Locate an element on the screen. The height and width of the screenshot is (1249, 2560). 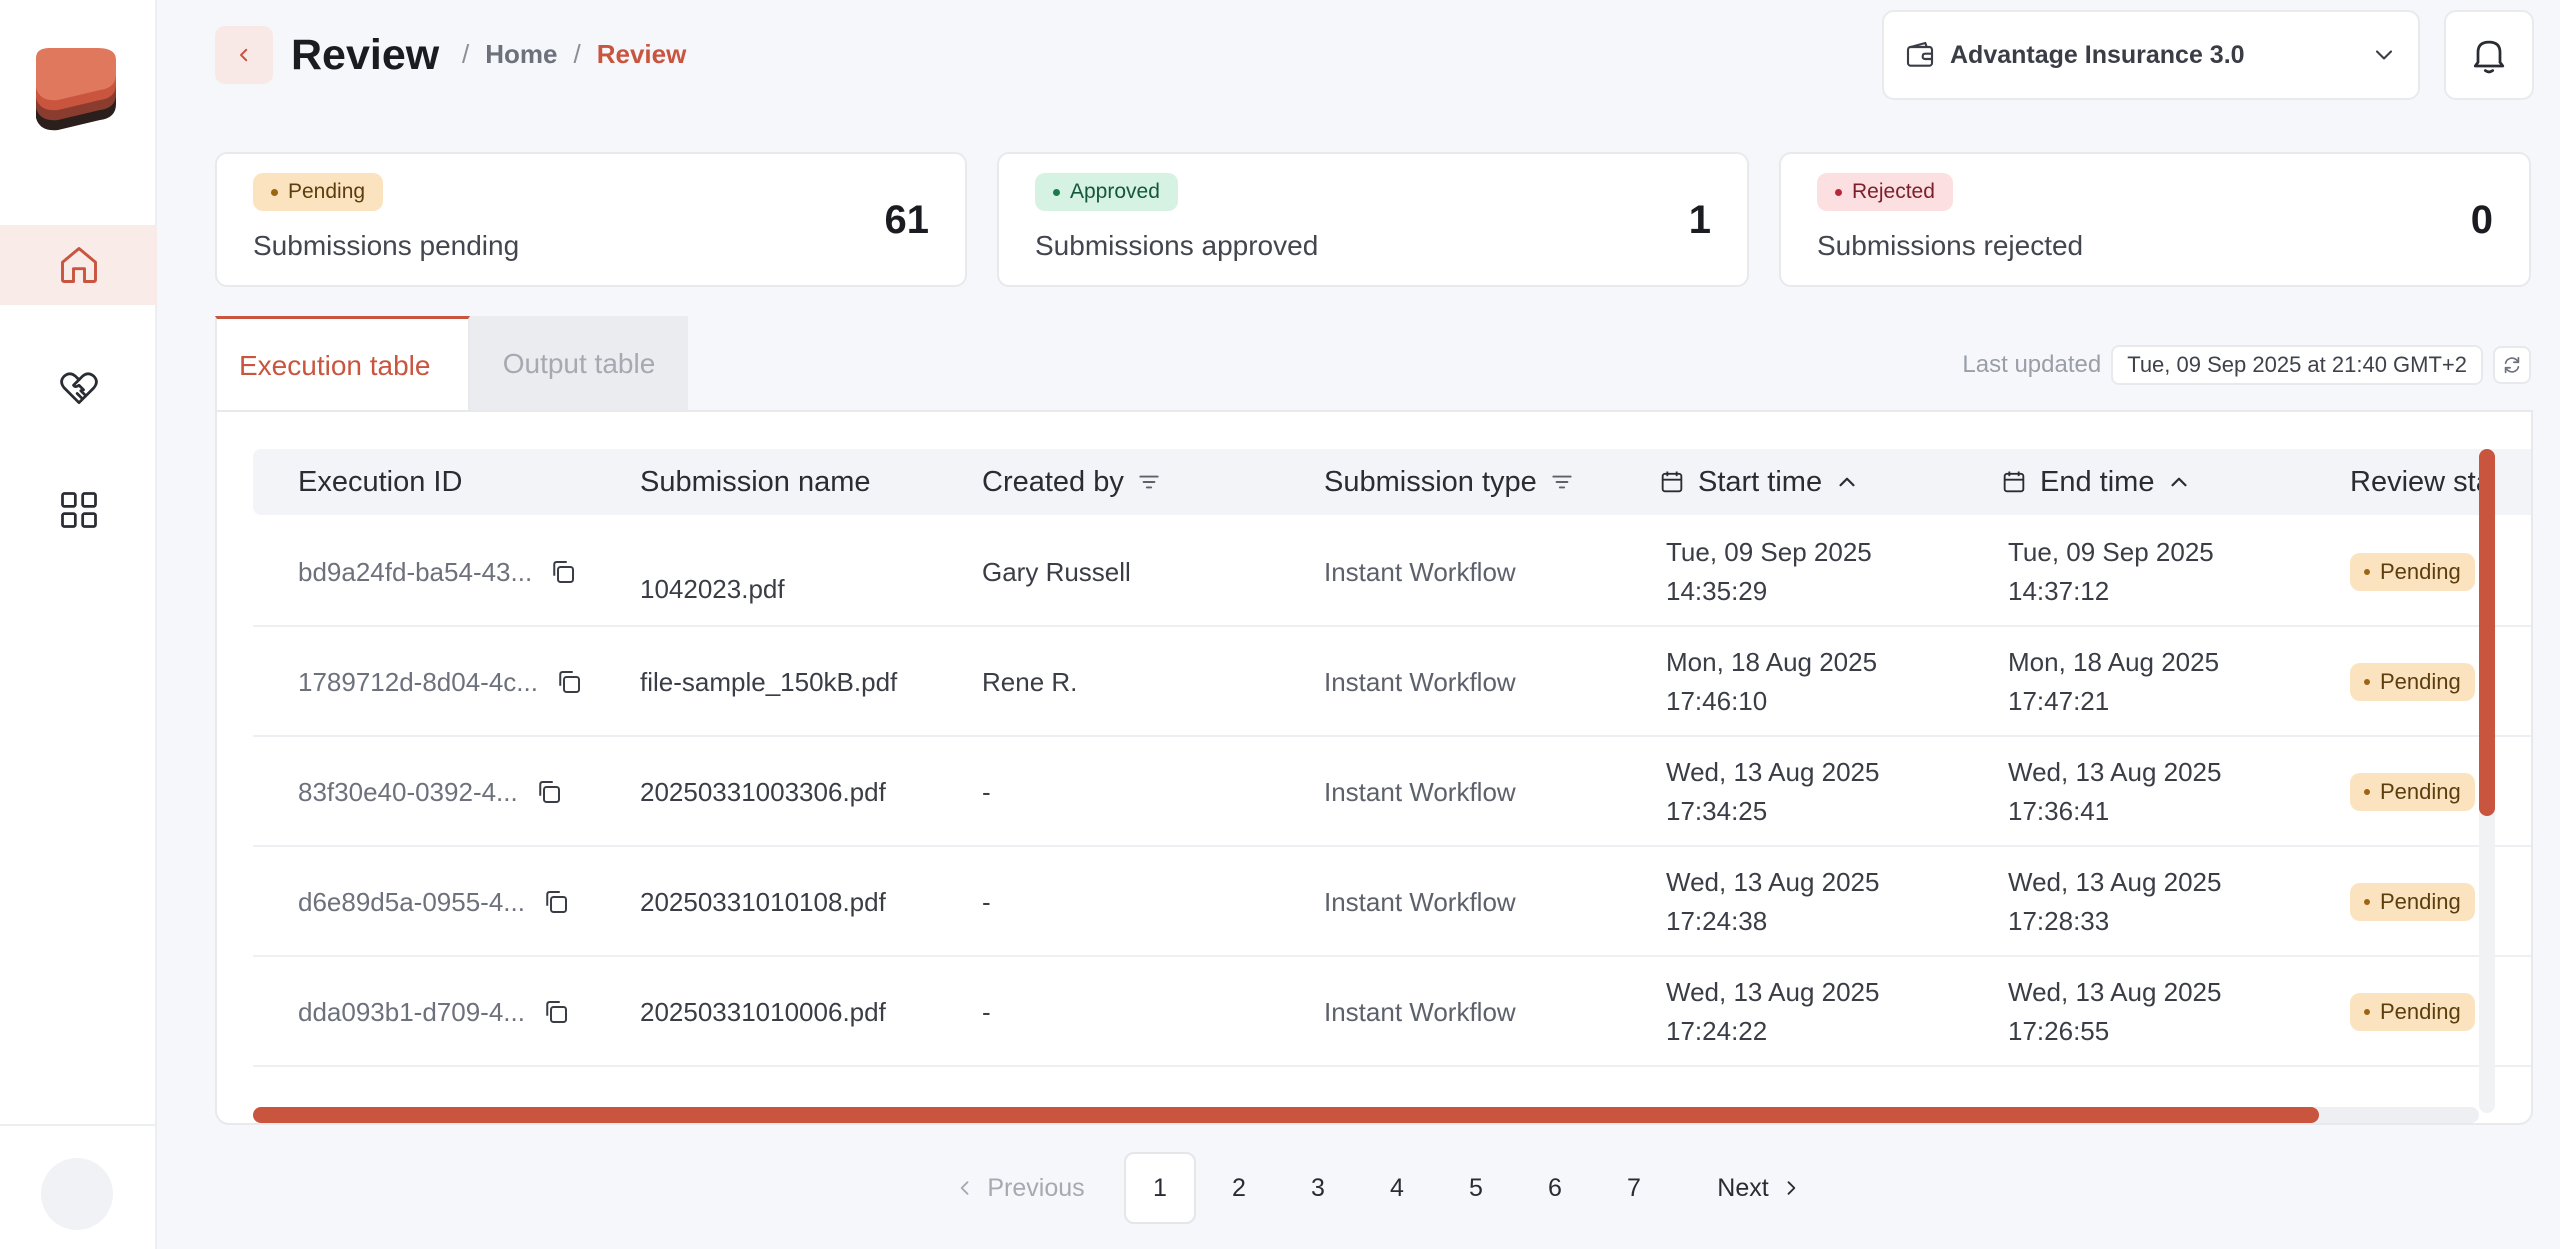
submission-name: 20250331010006.pdf is located at coordinates (763, 1011).